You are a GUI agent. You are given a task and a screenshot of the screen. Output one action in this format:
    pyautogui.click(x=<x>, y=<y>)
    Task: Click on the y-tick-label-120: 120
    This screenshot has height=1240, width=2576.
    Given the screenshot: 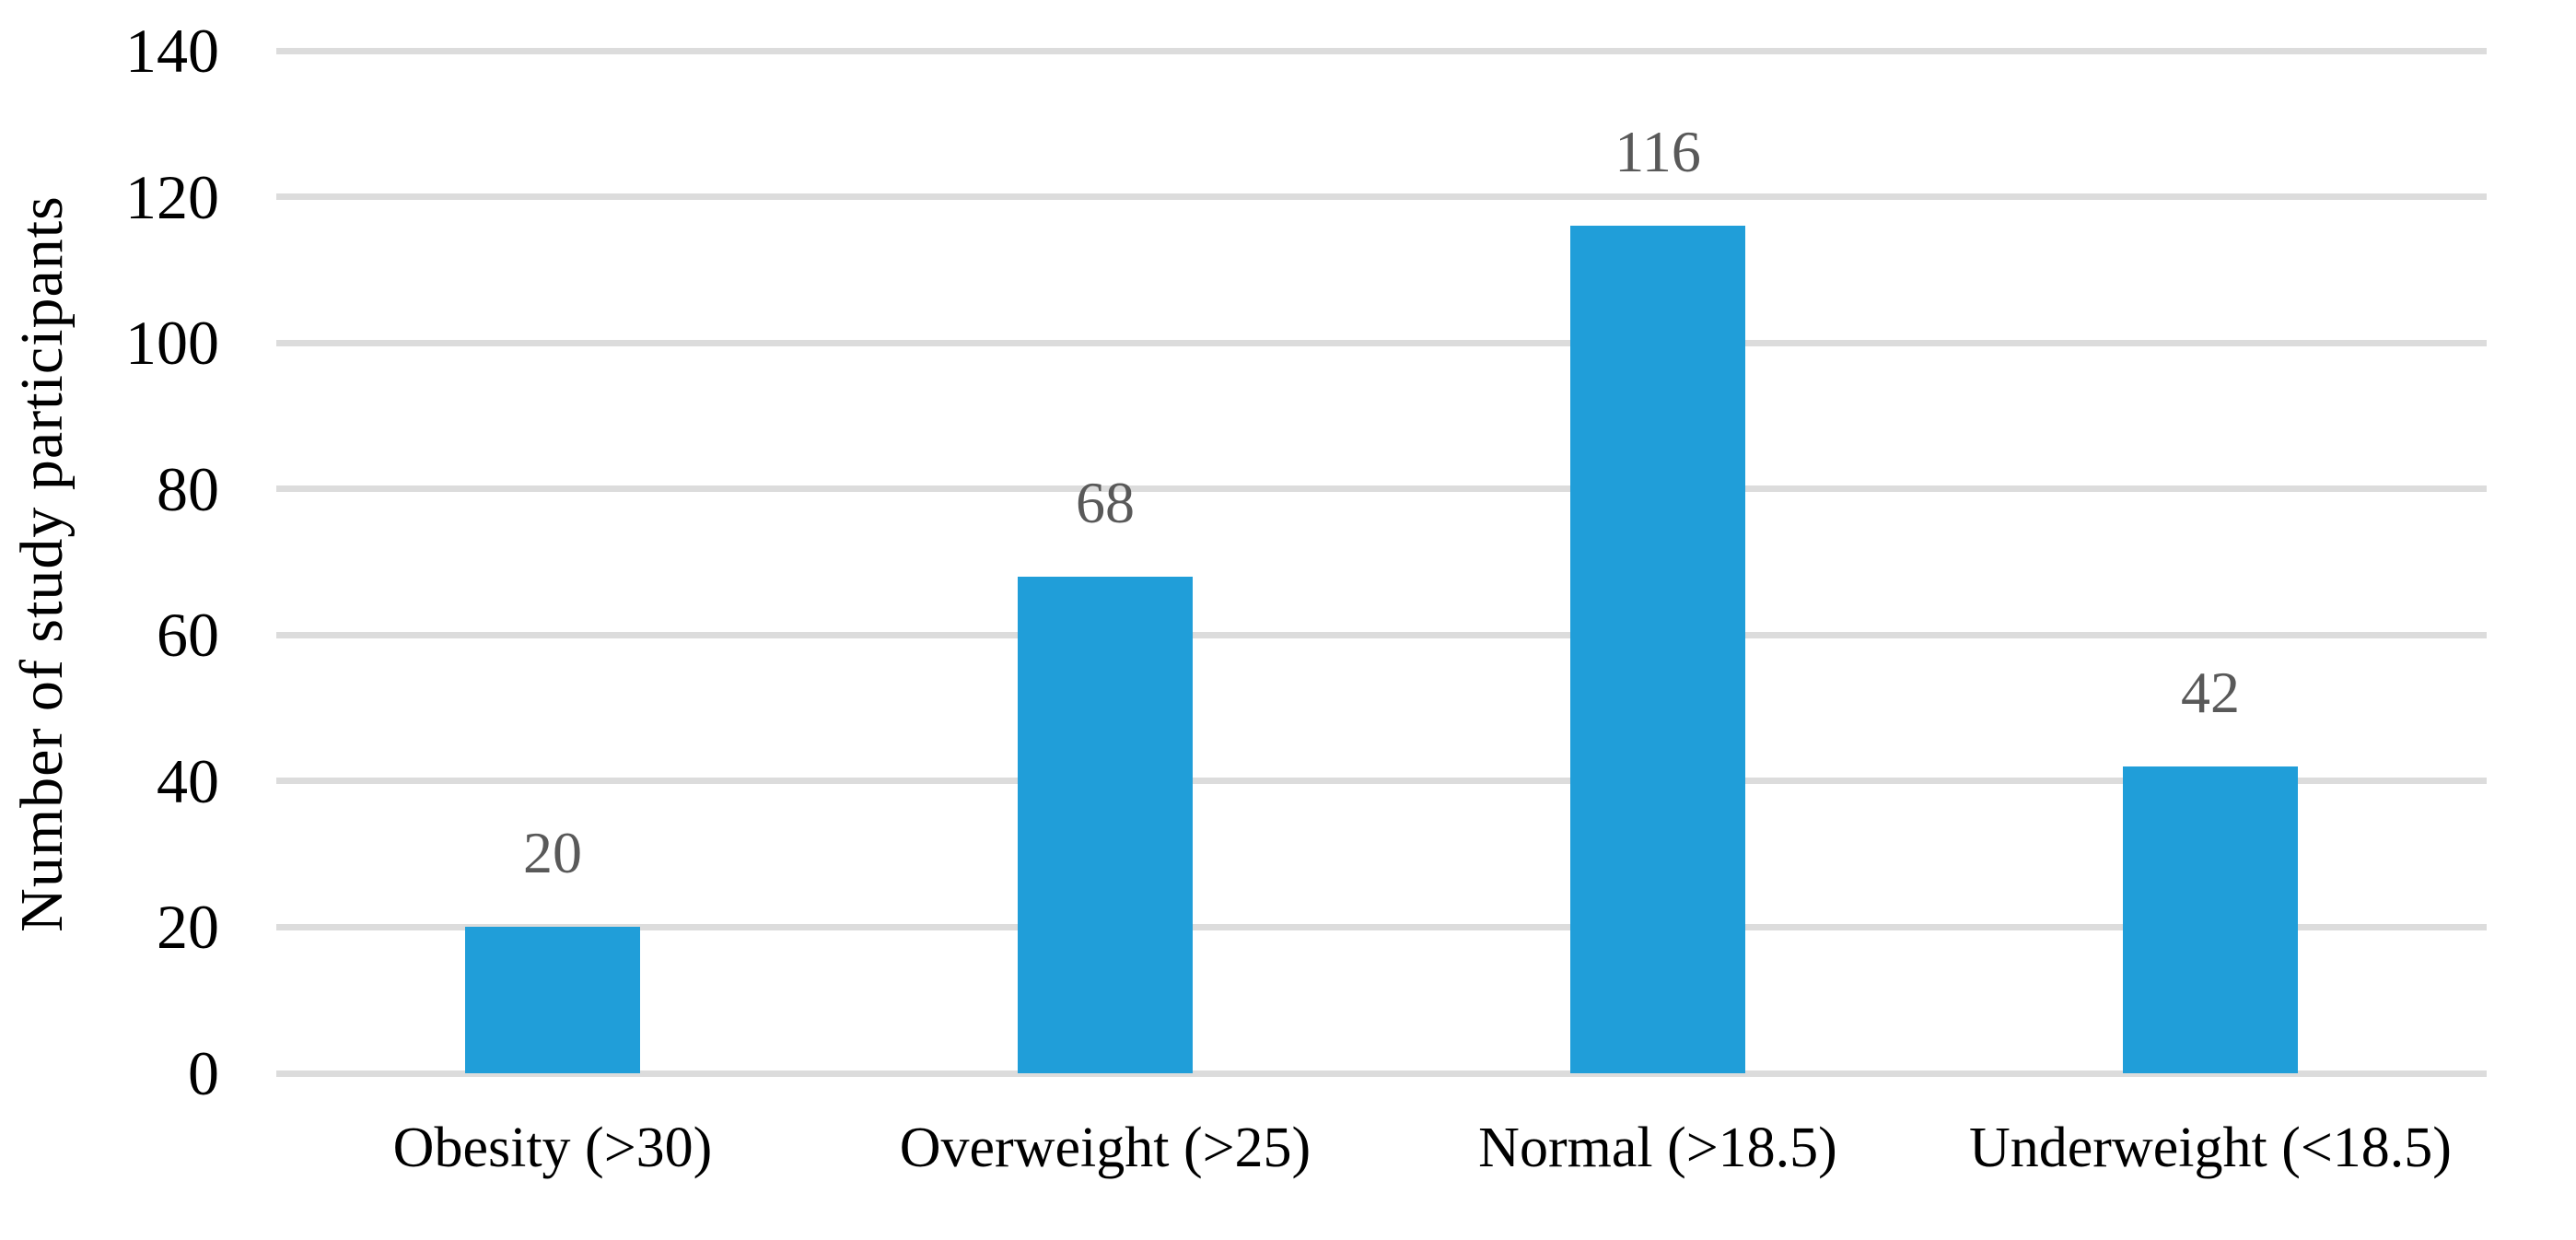 What is the action you would take?
    pyautogui.click(x=172, y=196)
    